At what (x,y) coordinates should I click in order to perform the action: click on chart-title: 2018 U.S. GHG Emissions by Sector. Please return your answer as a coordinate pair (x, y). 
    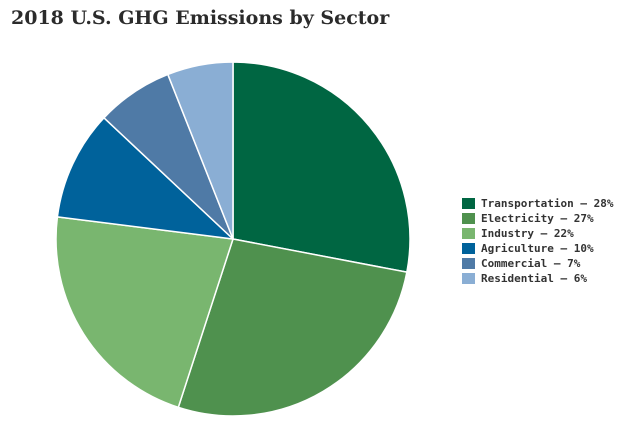
    Looking at the image, I should click on (200, 18).